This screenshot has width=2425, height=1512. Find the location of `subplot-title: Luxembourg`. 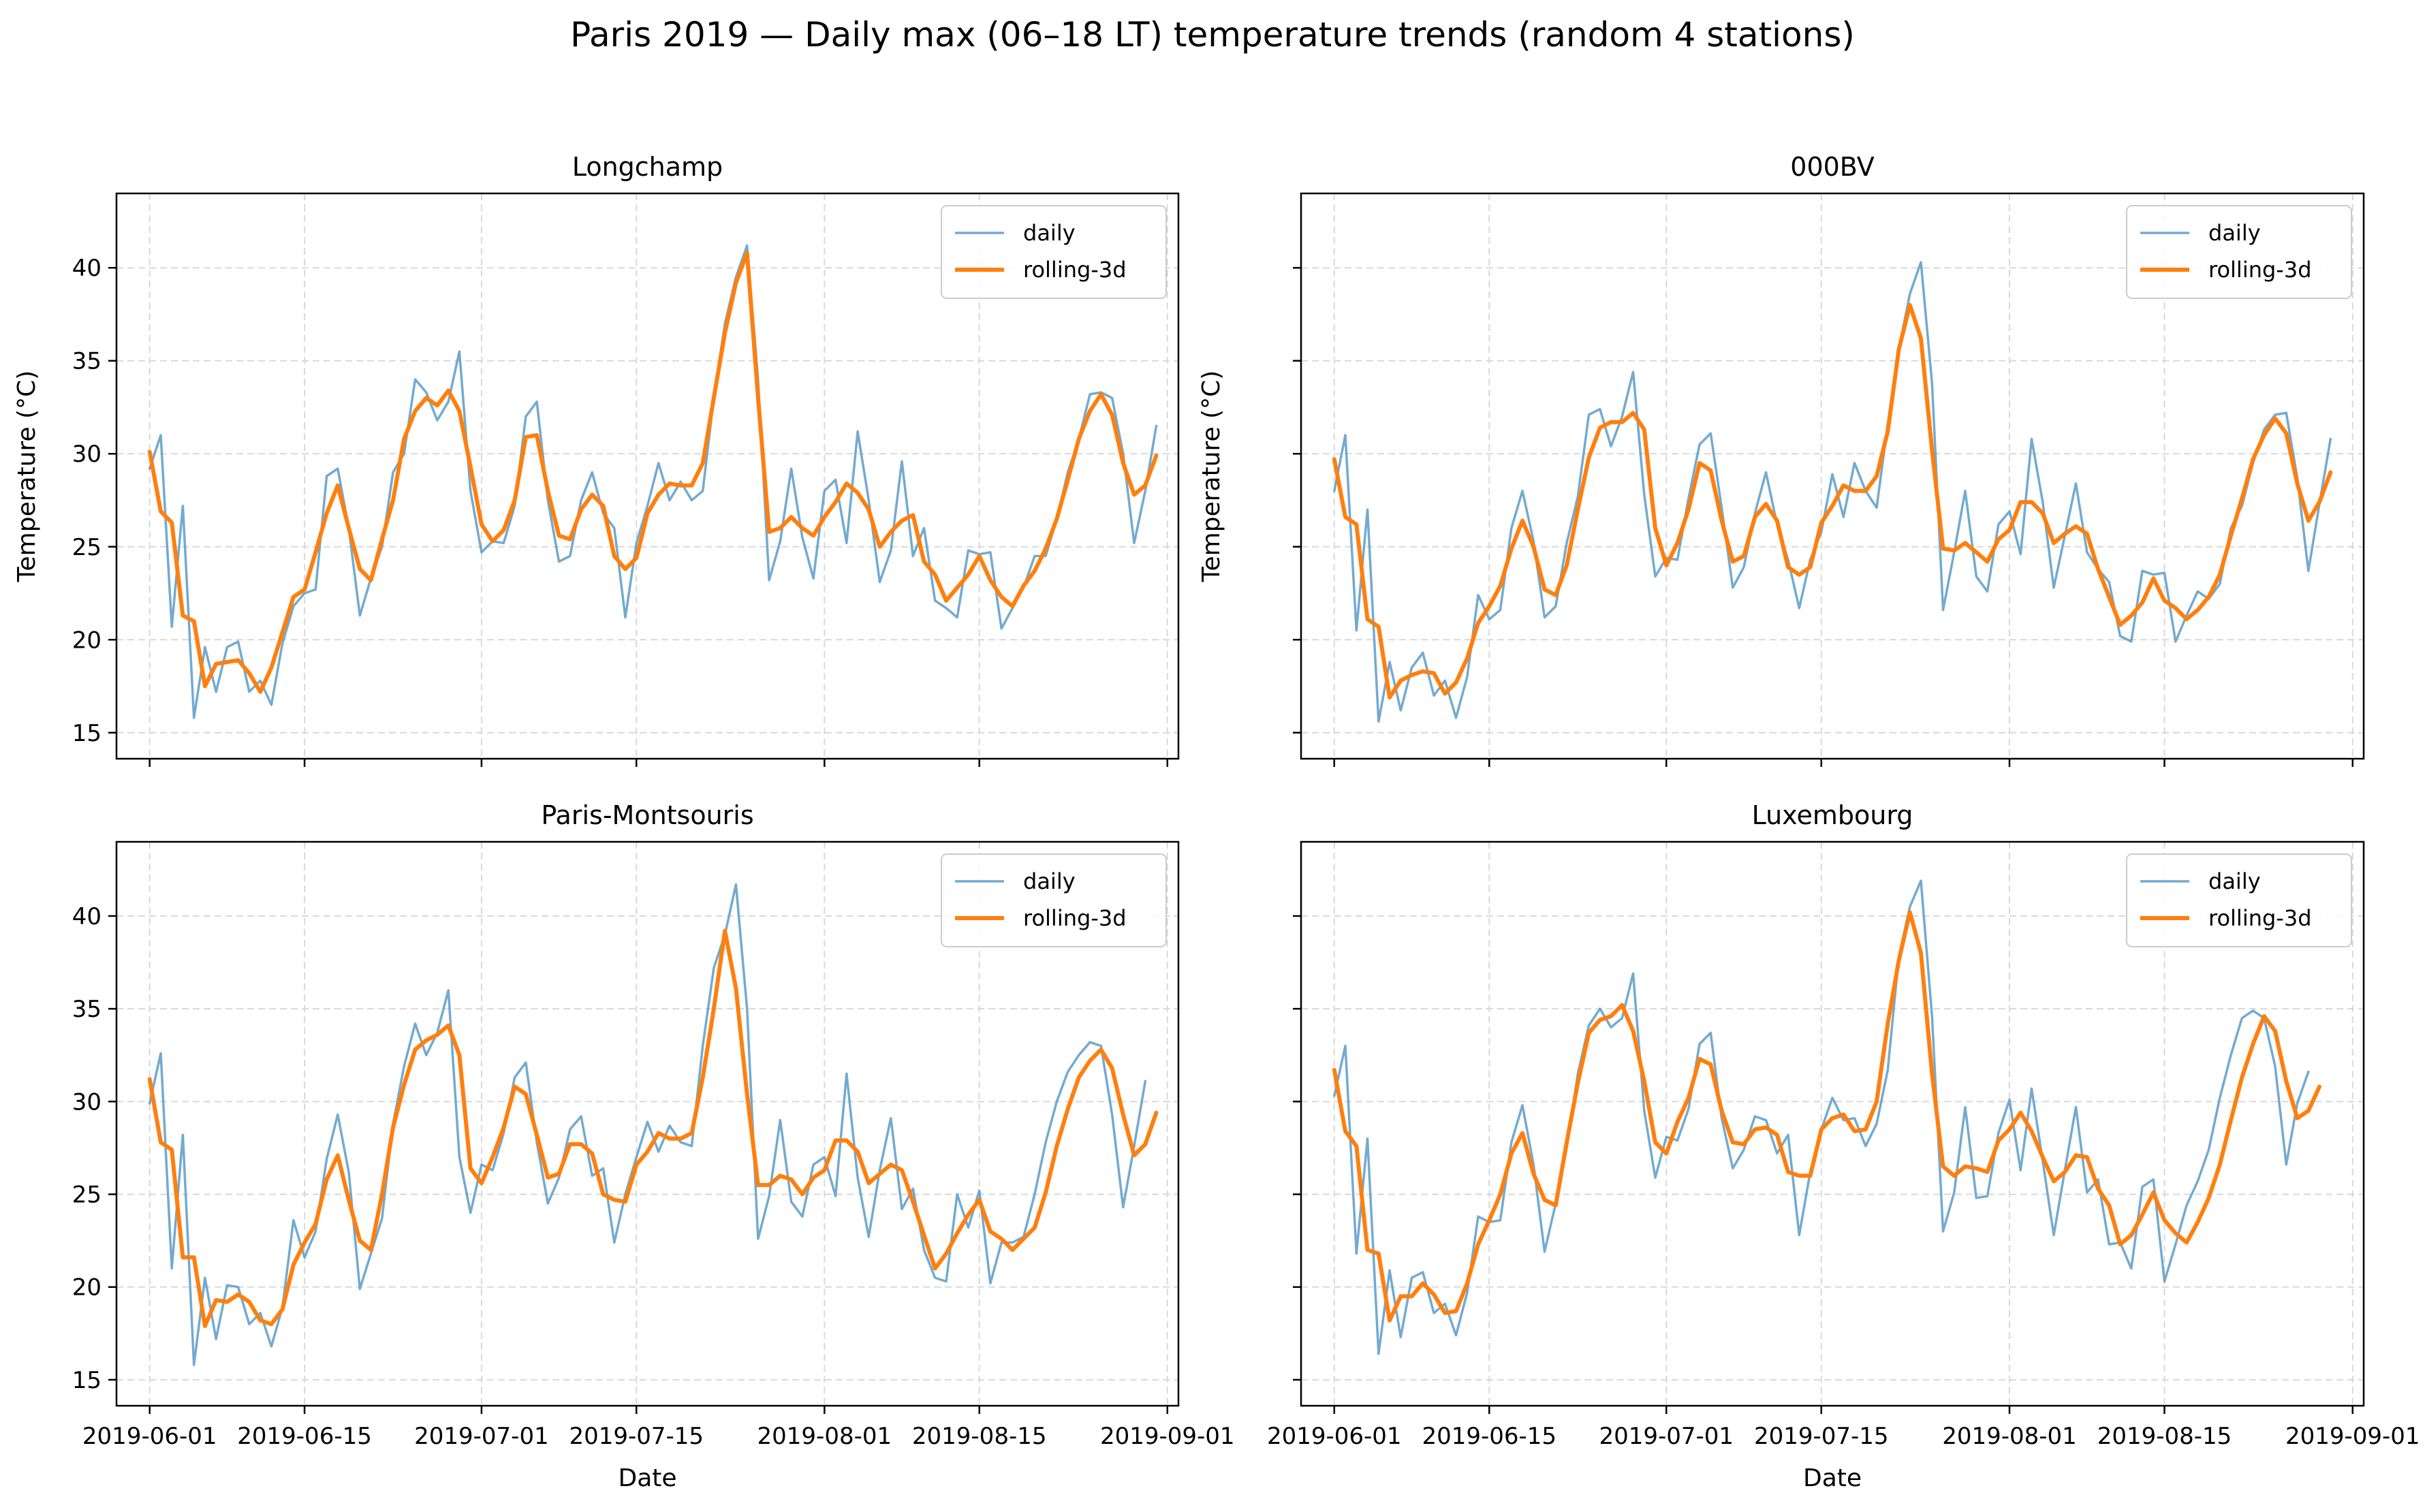

subplot-title: Luxembourg is located at coordinates (1832, 815).